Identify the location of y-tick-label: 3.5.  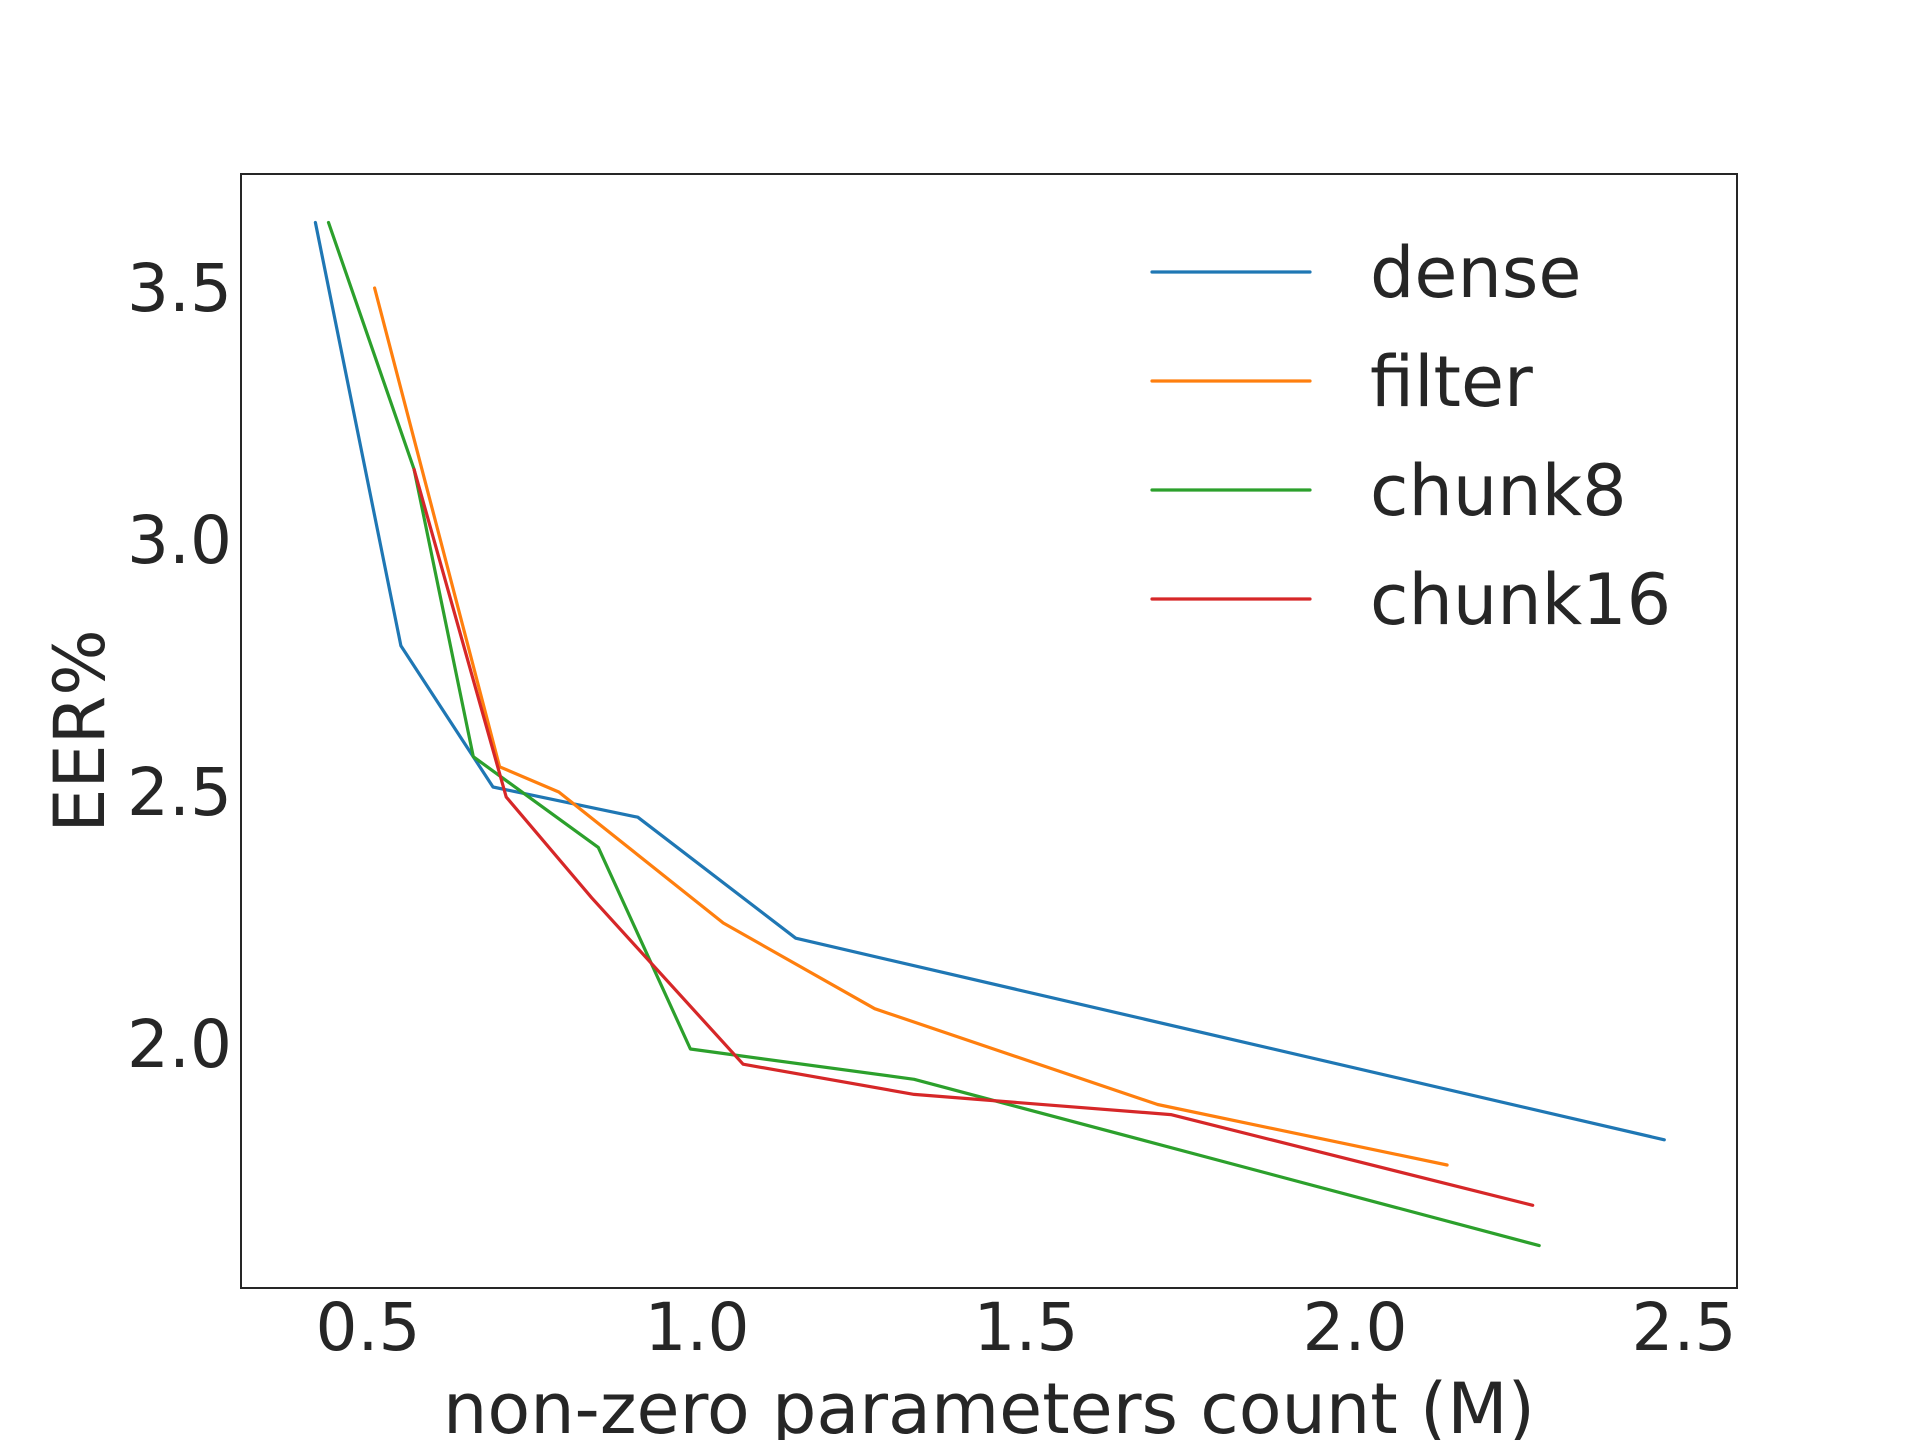
(179, 288).